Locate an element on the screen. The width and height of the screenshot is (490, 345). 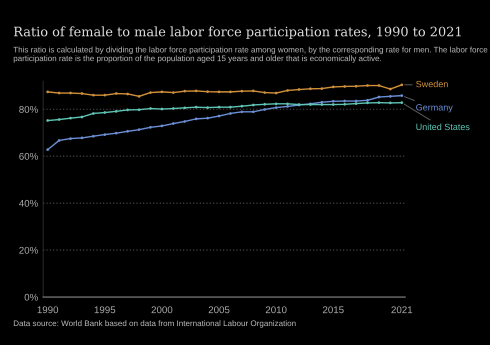
chart-title: Ratio of female to male labor force participation rates, 1990 to 2021 is located at coordinates (237, 32).